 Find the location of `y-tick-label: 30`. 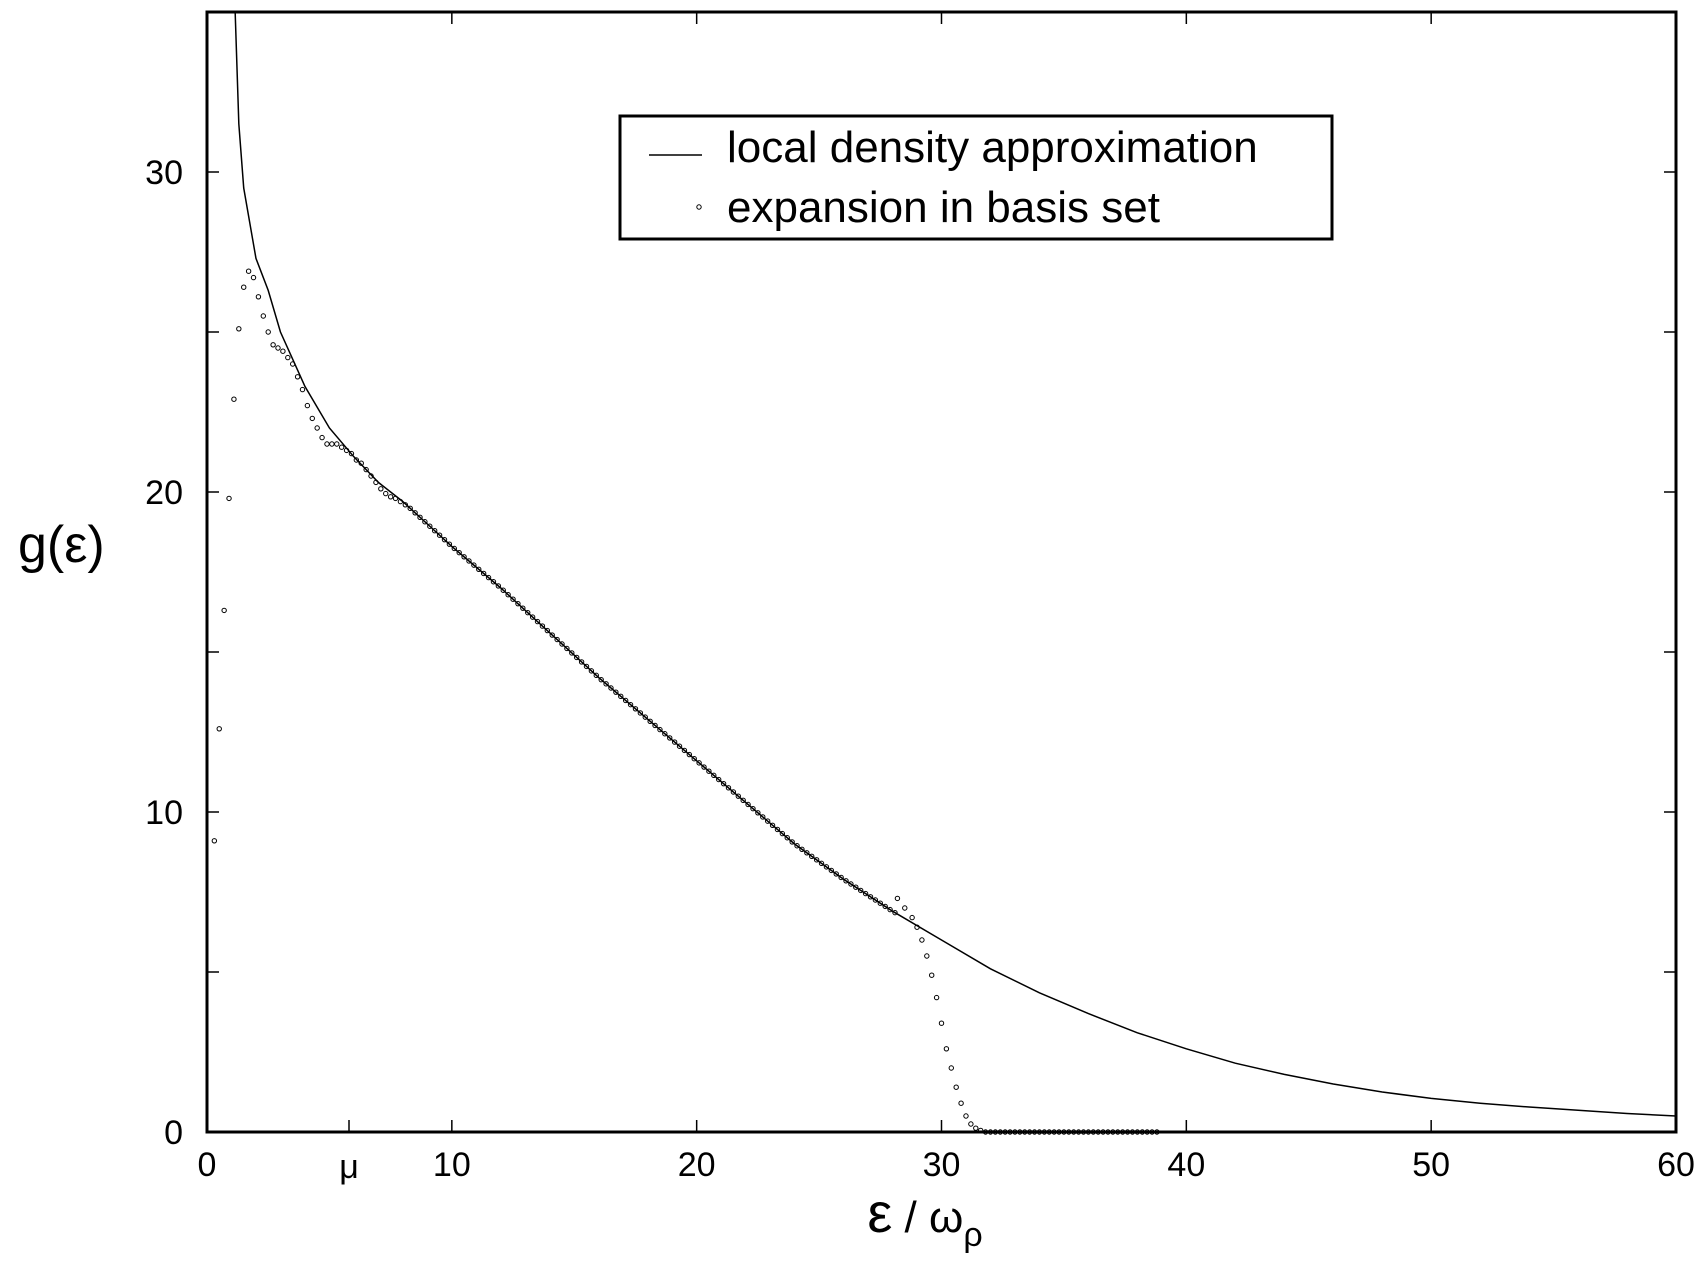

y-tick-label: 30 is located at coordinates (164, 173).